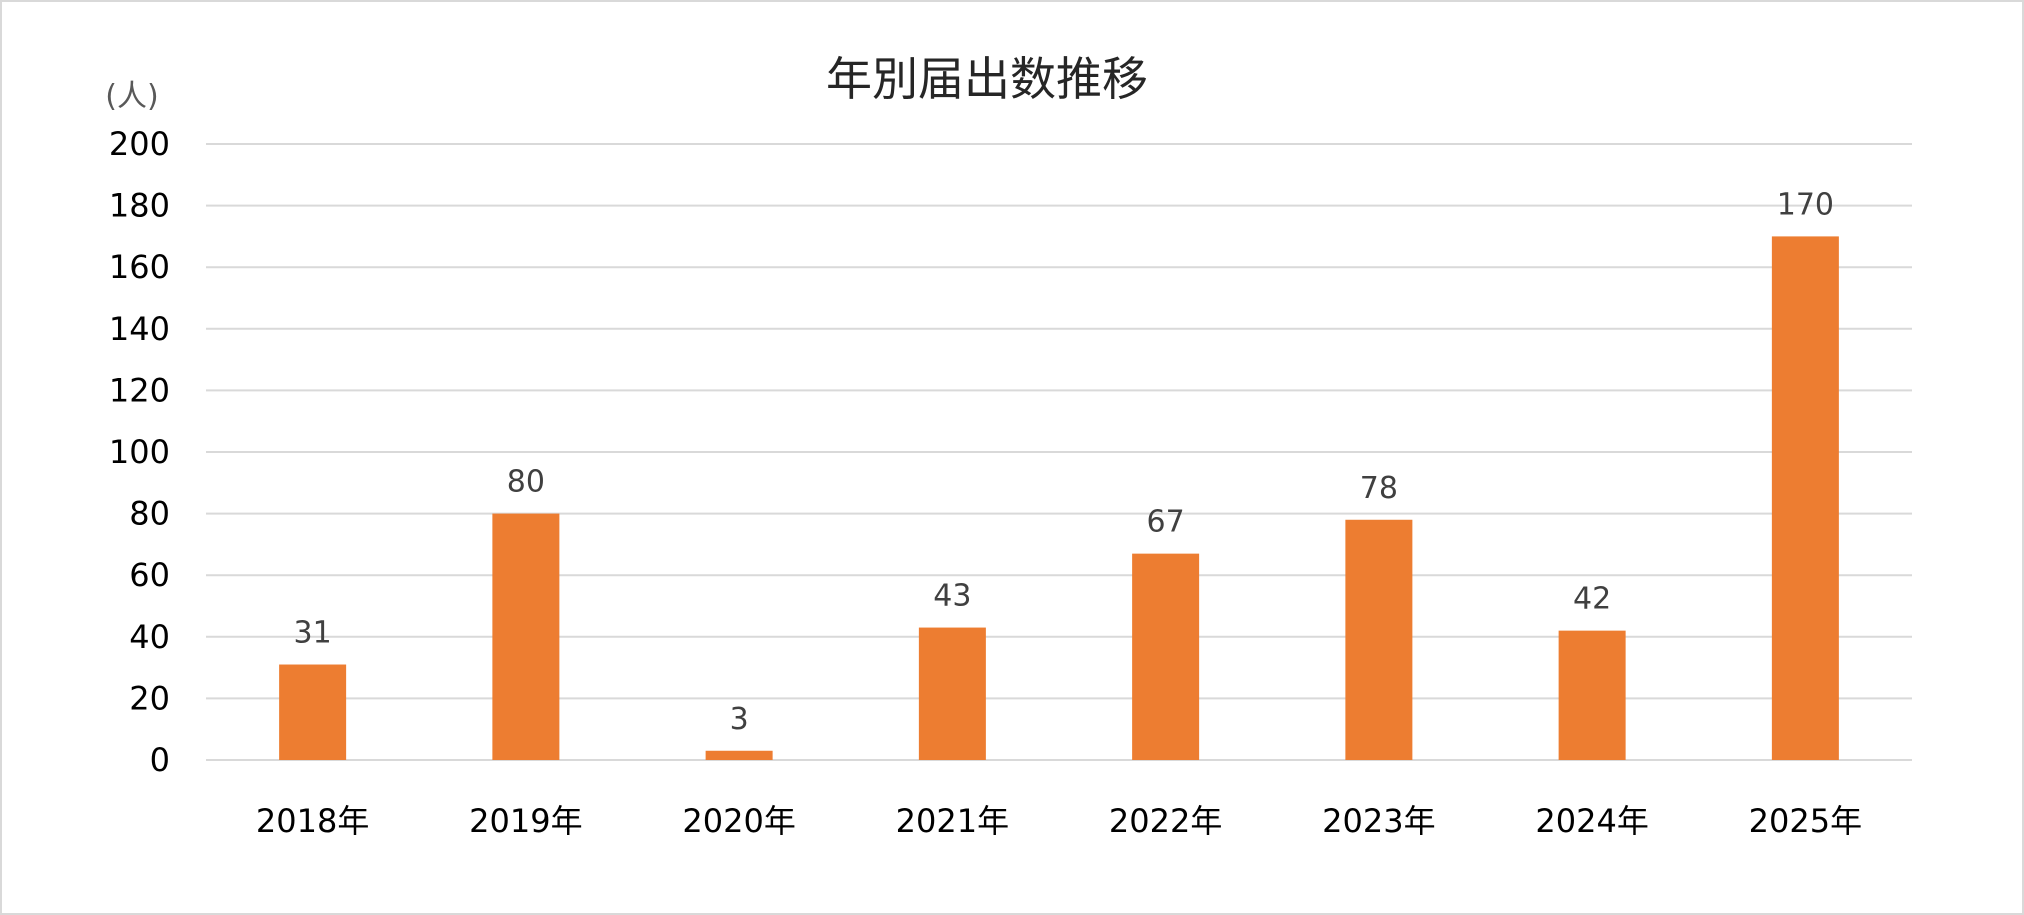  I want to click on y-tick-label: 60, so click(149, 575).